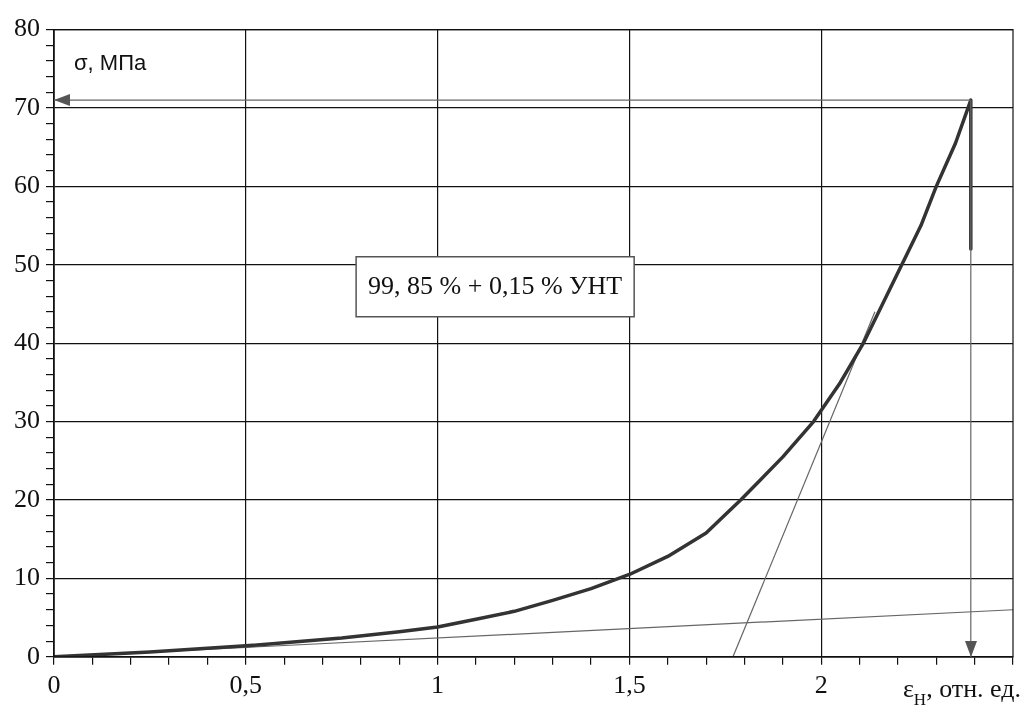 The image size is (1033, 716). Describe the element at coordinates (246, 685) in the screenshot. I see `x-tick-label: 0,5` at that location.